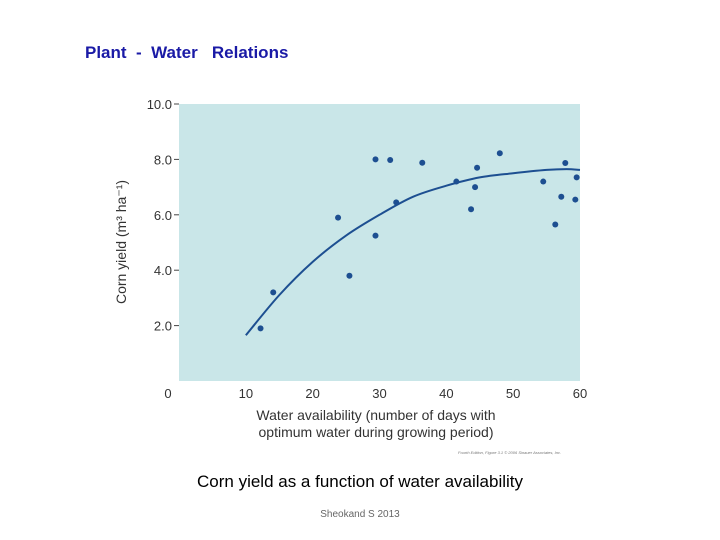 The height and width of the screenshot is (540, 720). What do you see at coordinates (375, 415) in the screenshot?
I see `x-axis-label-line-1: Water availability (number of days with` at bounding box center [375, 415].